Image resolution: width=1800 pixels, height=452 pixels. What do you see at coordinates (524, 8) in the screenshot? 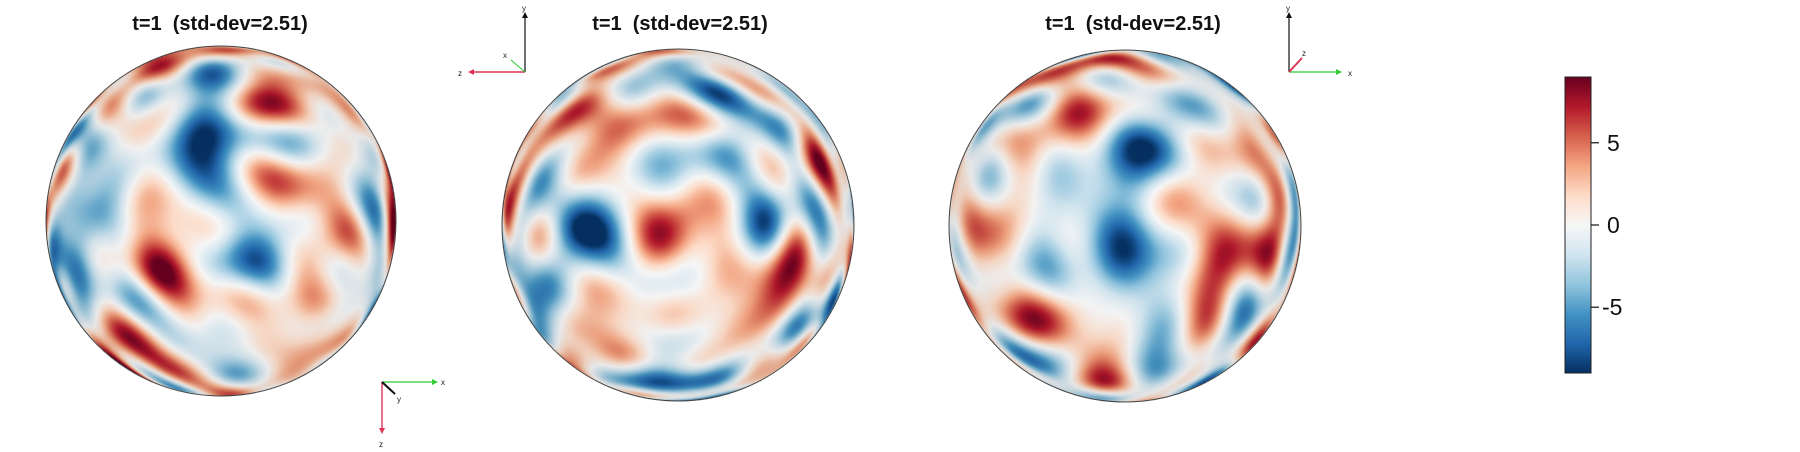
I see `triad-2-v-label: y` at bounding box center [524, 8].